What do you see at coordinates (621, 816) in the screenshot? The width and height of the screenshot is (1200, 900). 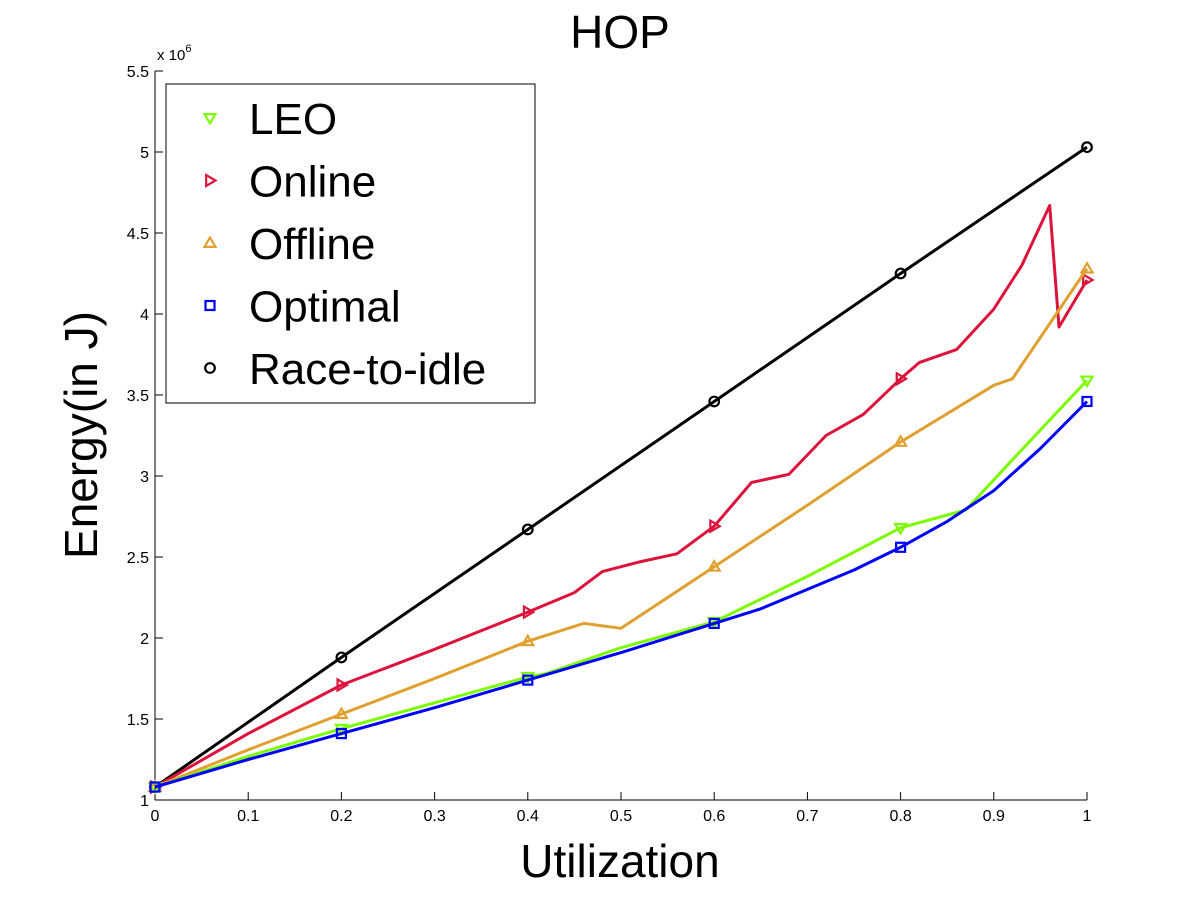 I see `x-tick-label: 0.5` at bounding box center [621, 816].